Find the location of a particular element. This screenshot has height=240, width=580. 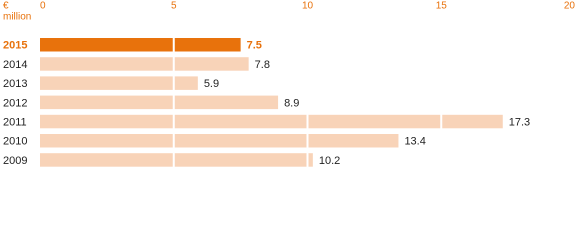

x-tick-label: 5 is located at coordinates (174, 6).